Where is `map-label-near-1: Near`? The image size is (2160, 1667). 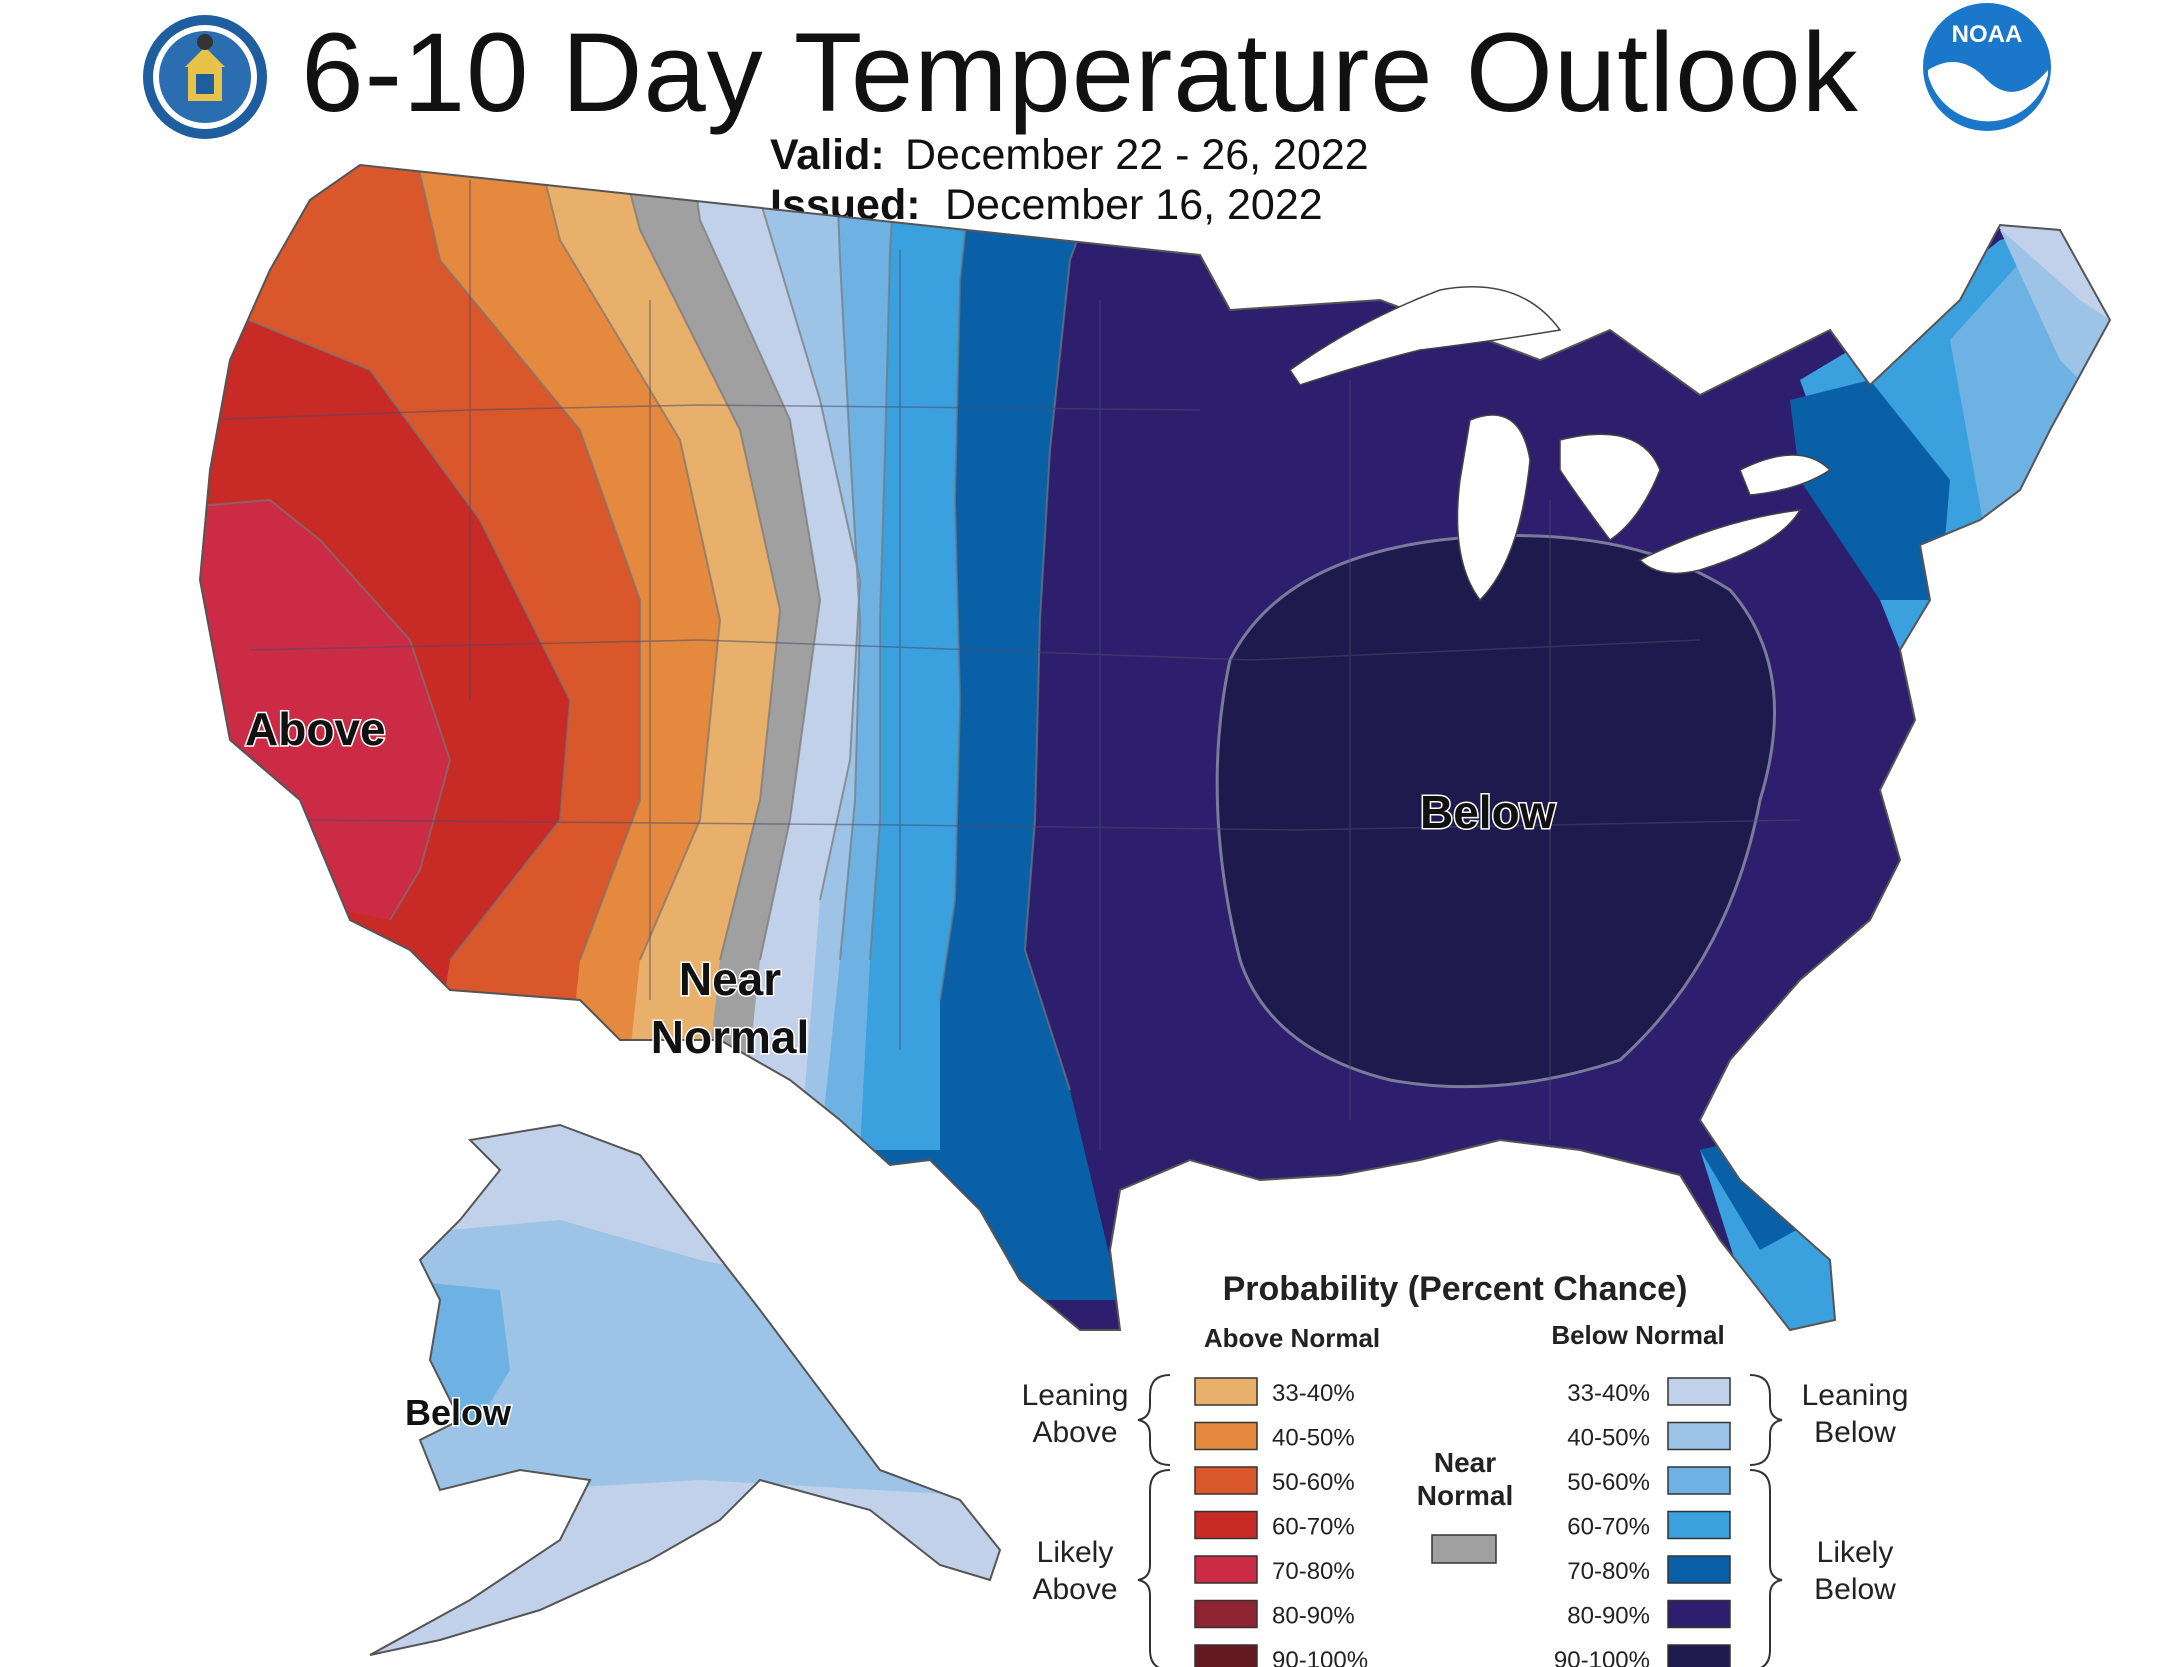
map-label-near-1: Near is located at coordinates (730, 979).